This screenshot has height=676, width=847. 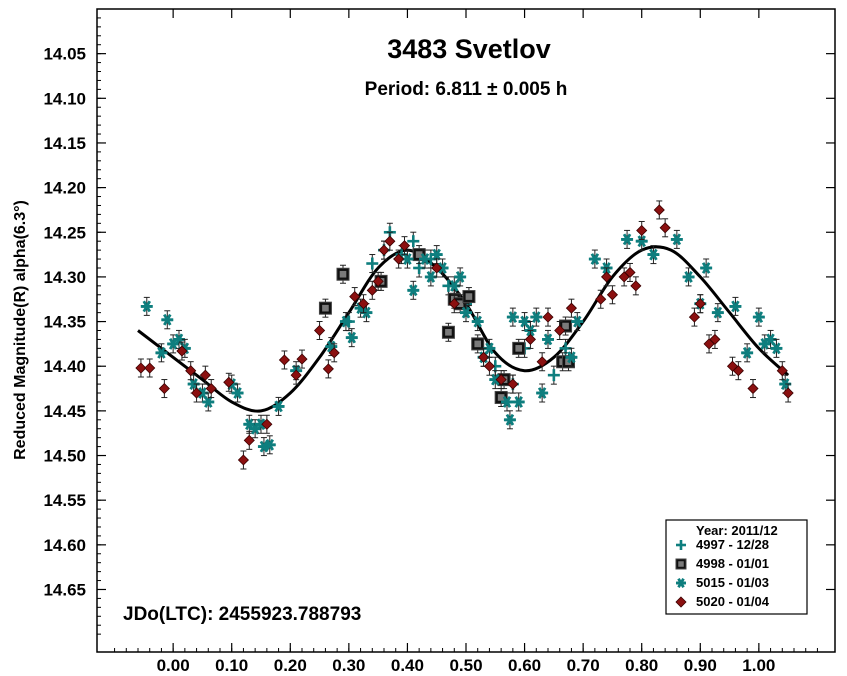 I want to click on y-tick-label: 14.20, so click(x=64, y=188).